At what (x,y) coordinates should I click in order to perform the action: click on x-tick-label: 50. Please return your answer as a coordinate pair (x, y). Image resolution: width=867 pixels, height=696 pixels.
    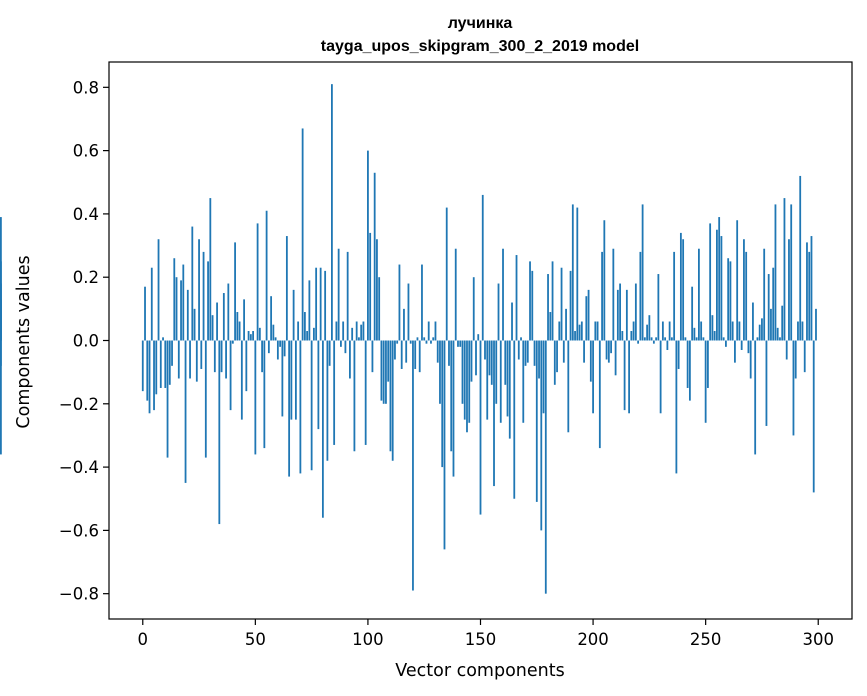
    Looking at the image, I should click on (255, 639).